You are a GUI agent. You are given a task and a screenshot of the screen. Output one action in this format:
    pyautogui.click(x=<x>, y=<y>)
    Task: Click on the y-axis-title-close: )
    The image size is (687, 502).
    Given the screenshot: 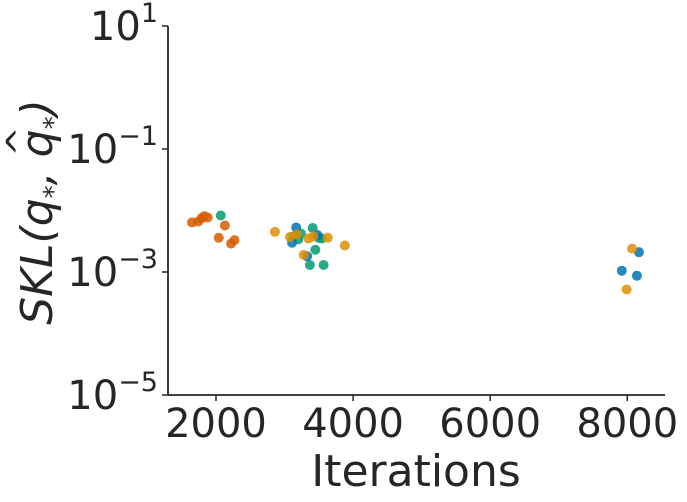 What is the action you would take?
    pyautogui.click(x=37, y=109)
    